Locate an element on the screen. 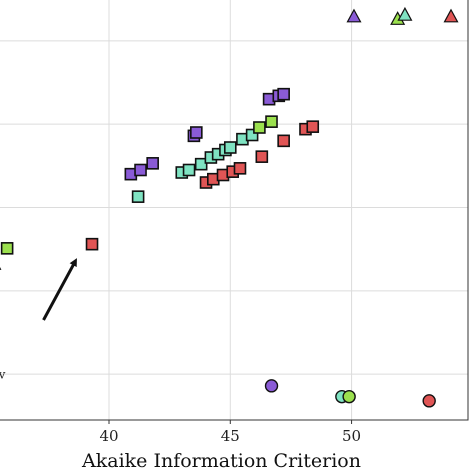 This screenshot has height=474, width=474. x-axis-label: Akaike Information Criterion is located at coordinates (221, 461).